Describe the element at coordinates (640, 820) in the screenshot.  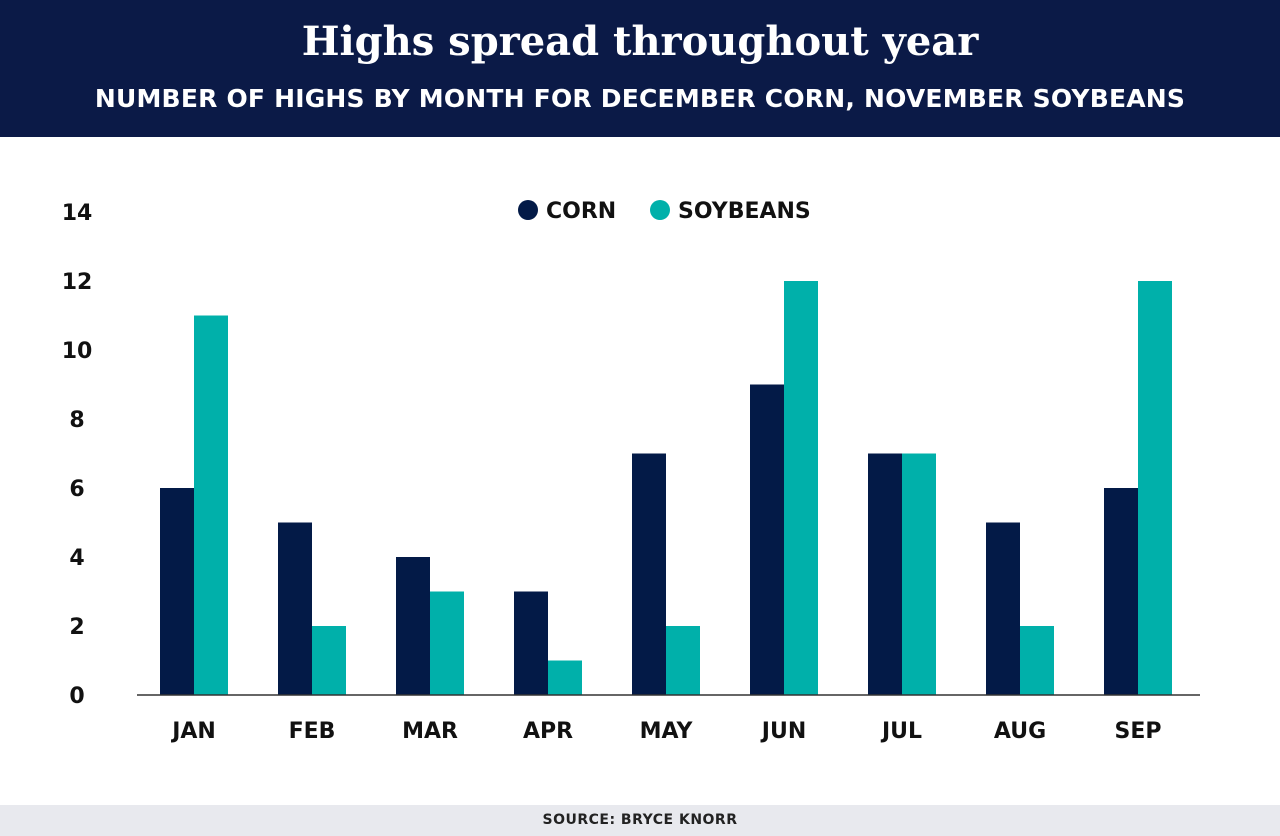
I see `source-footer: SOURCE: BRYCE KNORR` at that location.